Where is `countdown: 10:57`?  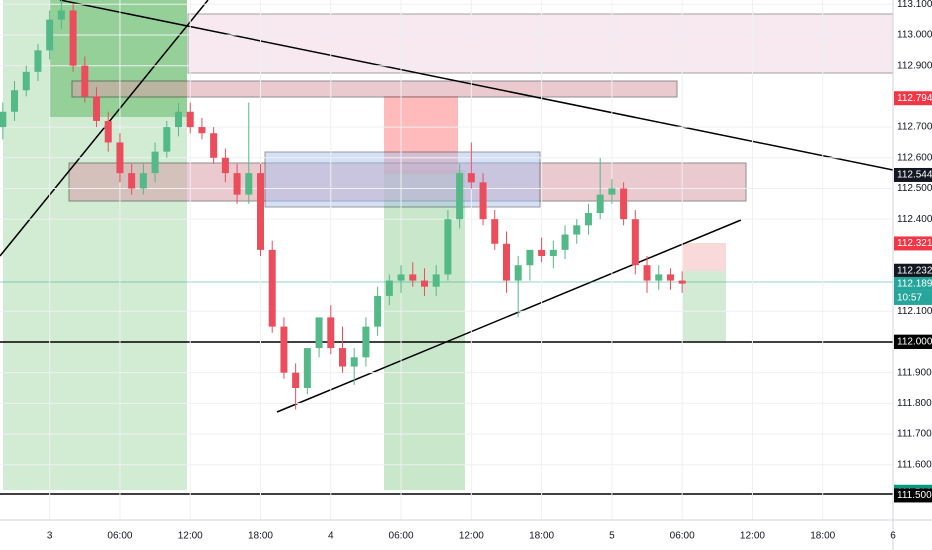 countdown: 10:57 is located at coordinates (909, 298).